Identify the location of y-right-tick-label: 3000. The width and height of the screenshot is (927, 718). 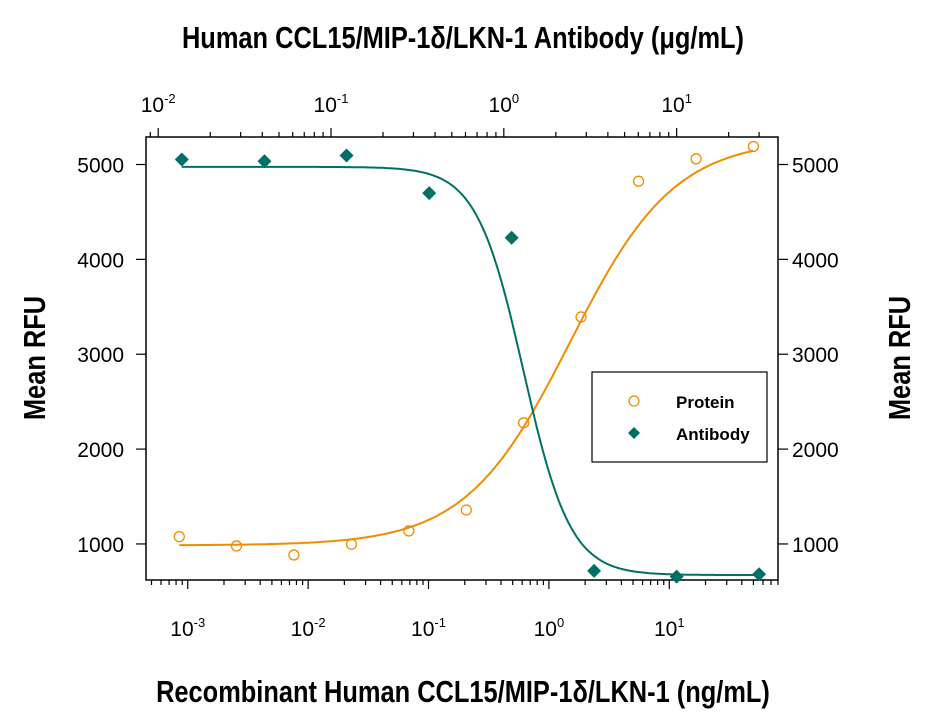
(815, 355).